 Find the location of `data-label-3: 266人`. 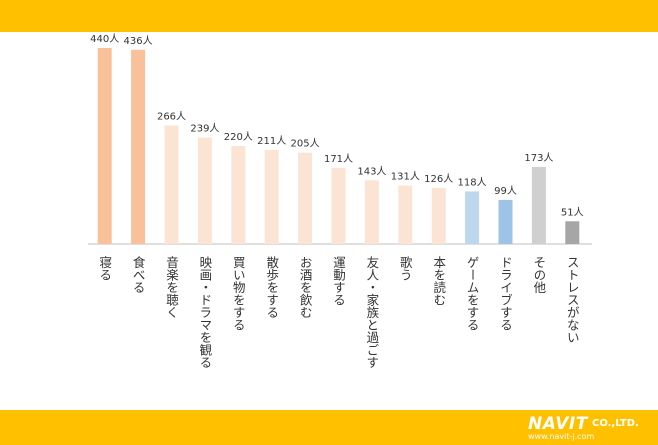

data-label-3: 266人 is located at coordinates (171, 117).